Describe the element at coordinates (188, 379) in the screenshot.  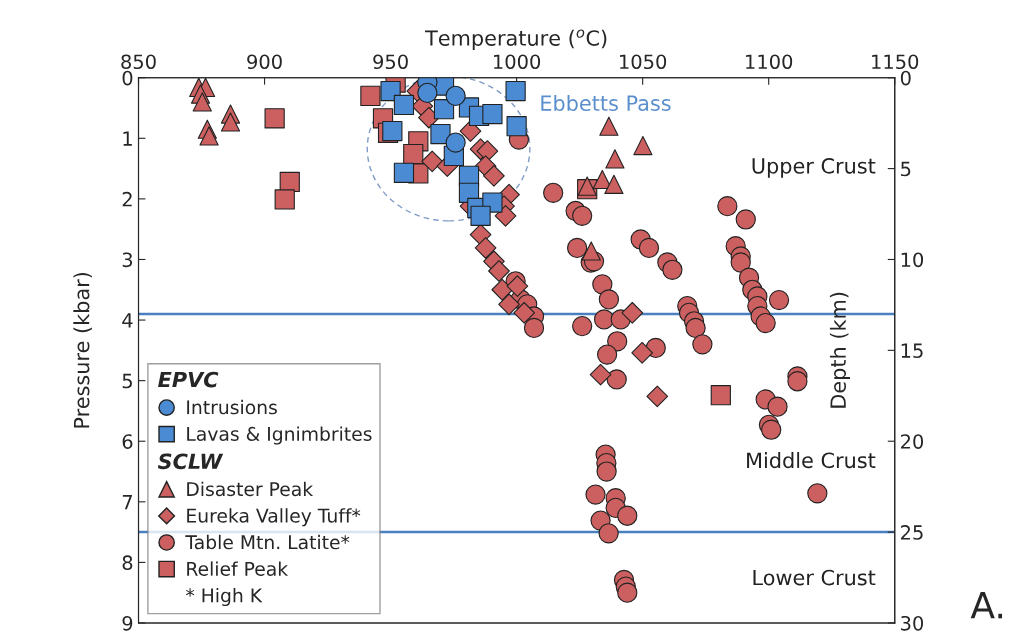
I see `annotation: EPVC` at that location.